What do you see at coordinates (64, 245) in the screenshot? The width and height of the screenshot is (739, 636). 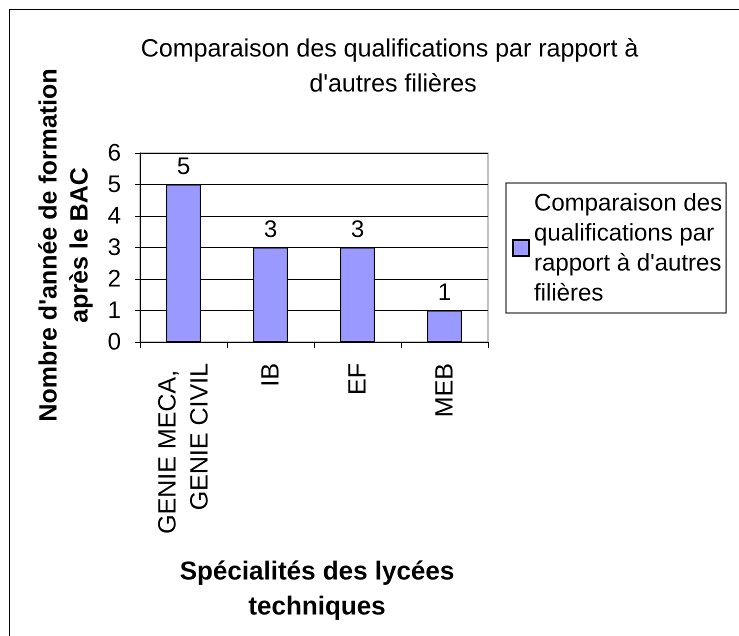 I see `y-axis-title: Nombre d'année de formation après le BAC` at bounding box center [64, 245].